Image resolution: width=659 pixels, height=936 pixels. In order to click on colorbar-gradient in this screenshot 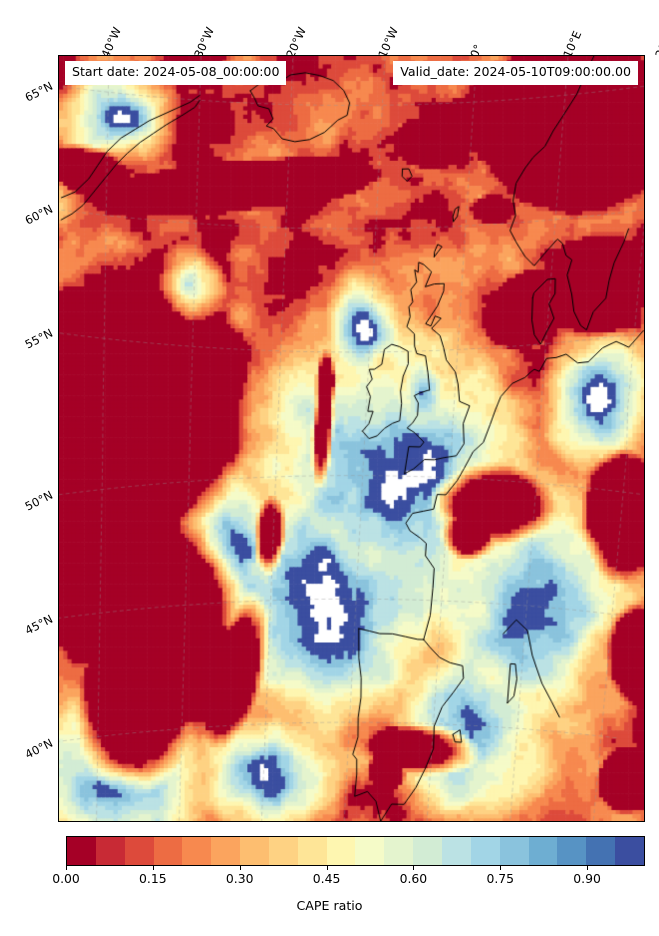, I will do `click(355, 851)`.